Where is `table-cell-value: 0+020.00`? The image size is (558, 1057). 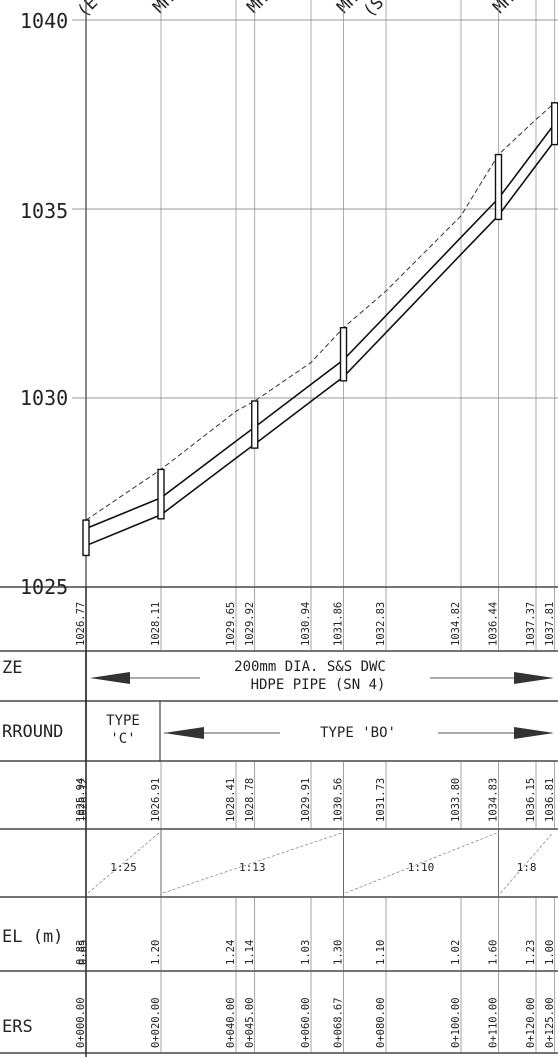 table-cell-value: 0+020.00 is located at coordinates (156, 1022).